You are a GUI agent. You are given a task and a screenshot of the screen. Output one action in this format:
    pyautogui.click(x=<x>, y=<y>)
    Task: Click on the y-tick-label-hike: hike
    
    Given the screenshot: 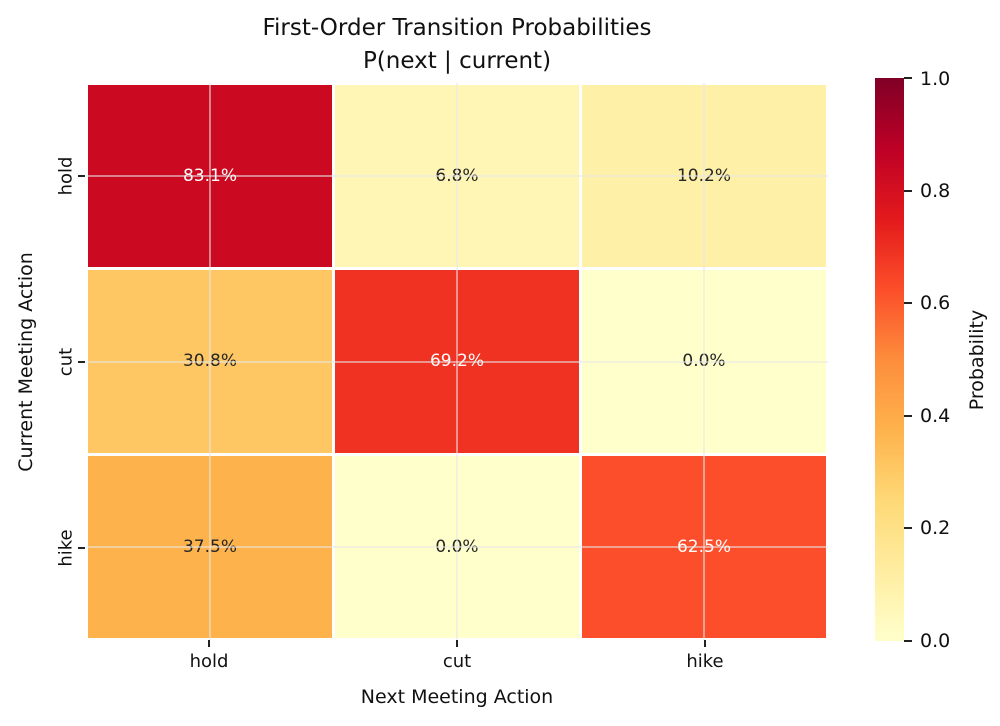 What is the action you would take?
    pyautogui.click(x=66, y=548)
    